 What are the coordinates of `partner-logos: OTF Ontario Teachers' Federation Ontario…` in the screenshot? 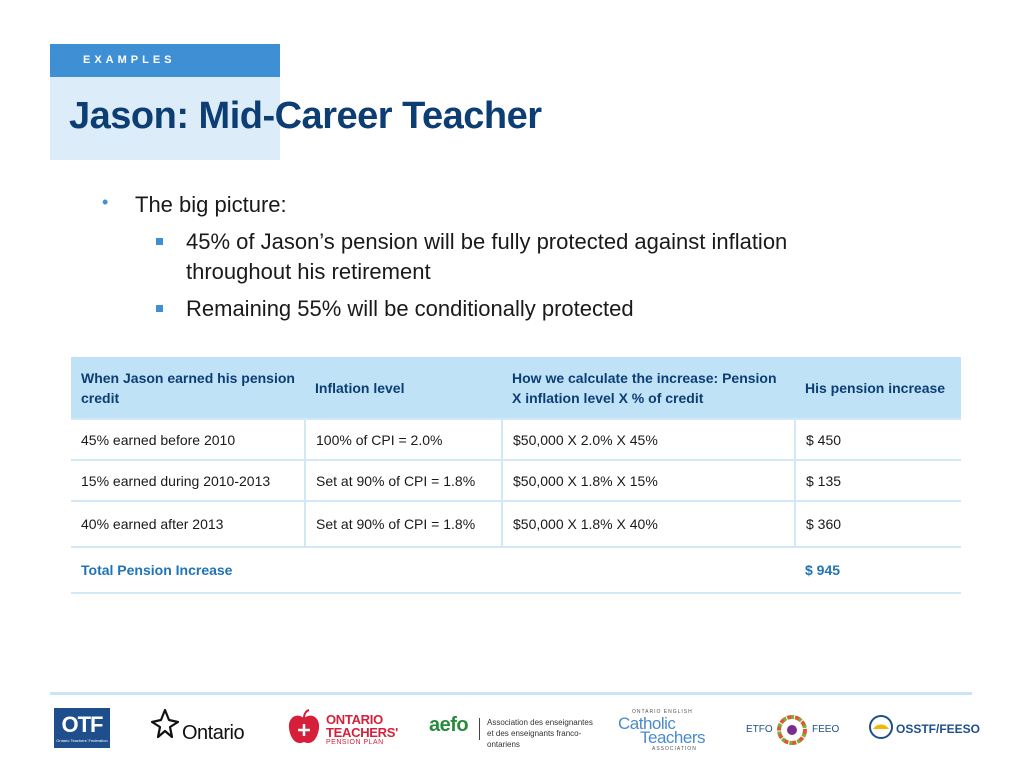 It's located at (512, 730).